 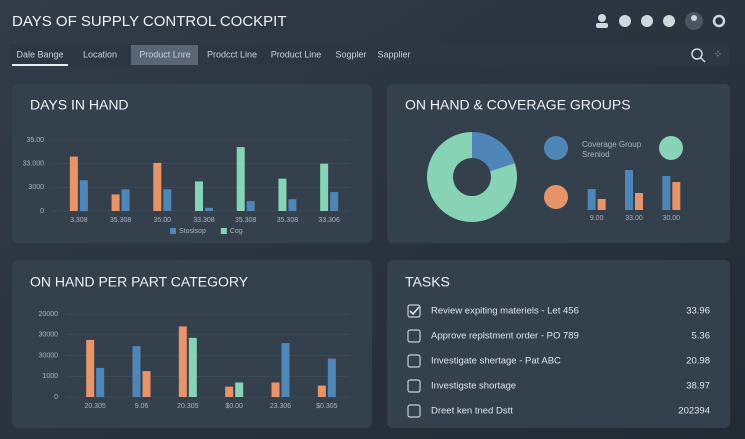 What do you see at coordinates (49, 314) in the screenshot?
I see `y-tick-label: 20000` at bounding box center [49, 314].